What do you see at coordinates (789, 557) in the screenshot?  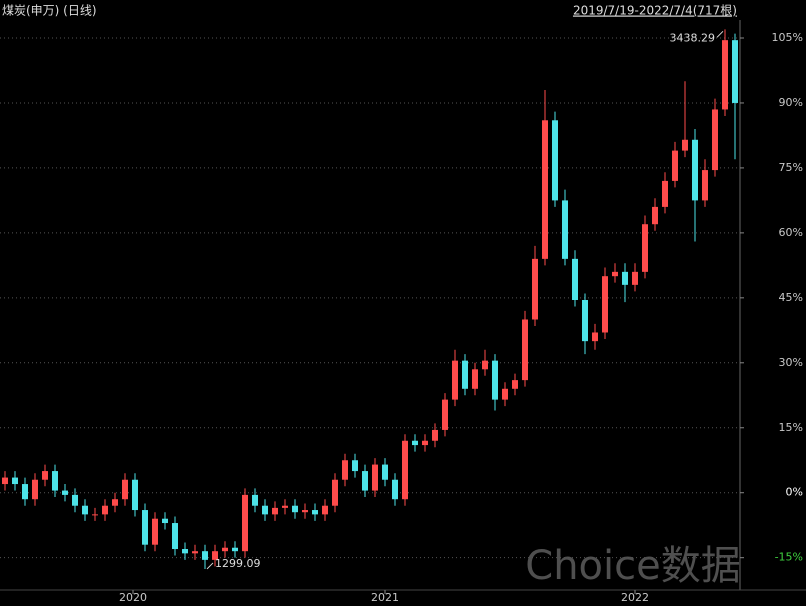 I see `y-tick-label: -15%` at bounding box center [789, 557].